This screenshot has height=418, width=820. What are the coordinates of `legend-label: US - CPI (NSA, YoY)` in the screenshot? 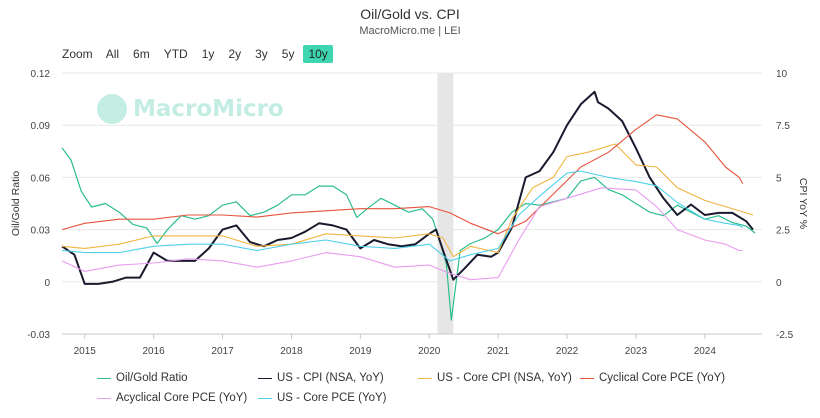 It's located at (330, 378).